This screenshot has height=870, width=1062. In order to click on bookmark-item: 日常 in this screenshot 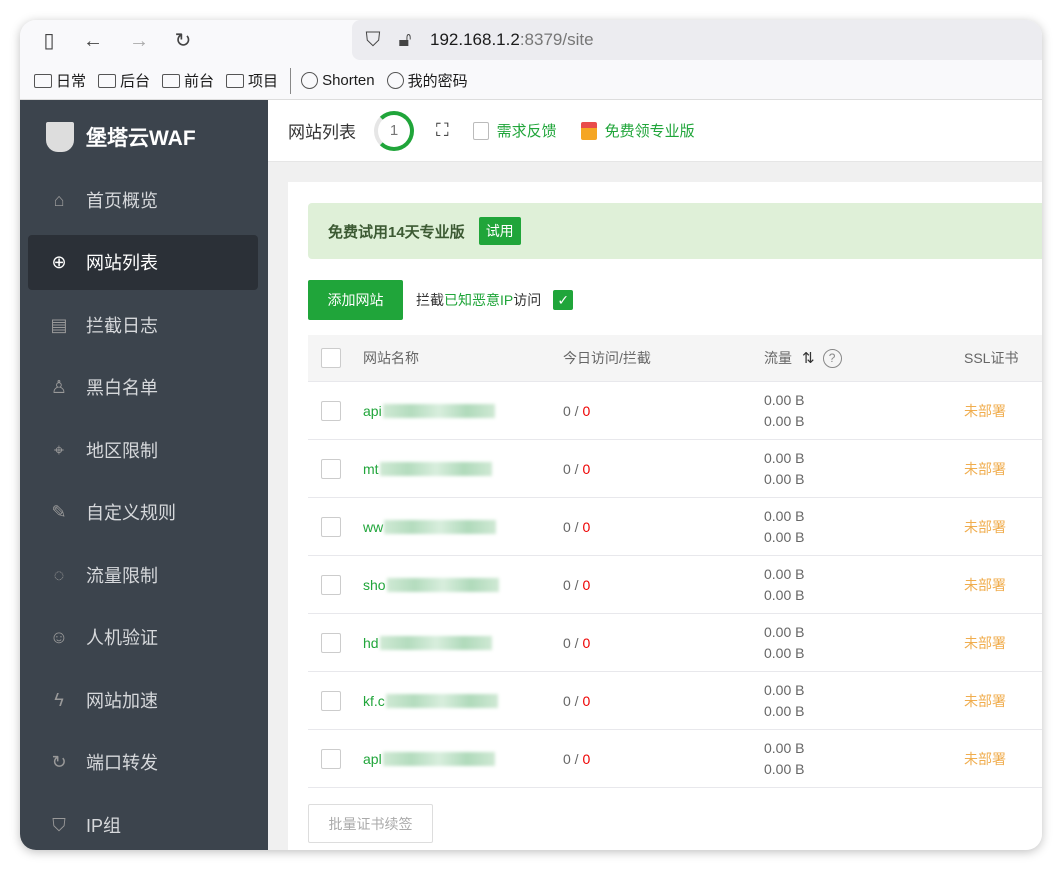, I will do `click(60, 80)`.